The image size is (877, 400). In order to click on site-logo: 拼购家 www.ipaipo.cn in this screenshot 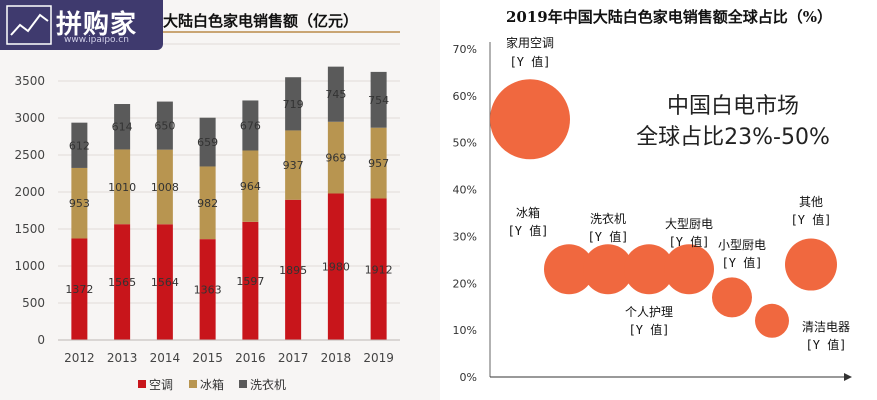, I will do `click(81, 25)`.